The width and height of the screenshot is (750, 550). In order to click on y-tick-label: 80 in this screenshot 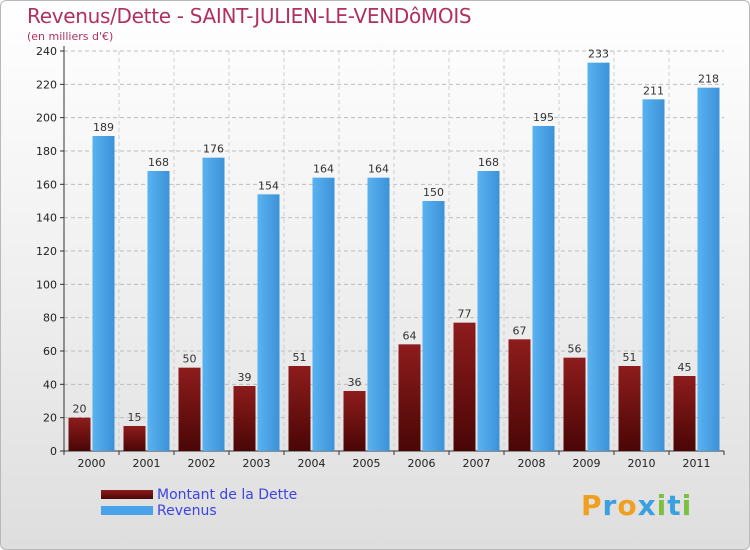, I will do `click(50, 318)`.